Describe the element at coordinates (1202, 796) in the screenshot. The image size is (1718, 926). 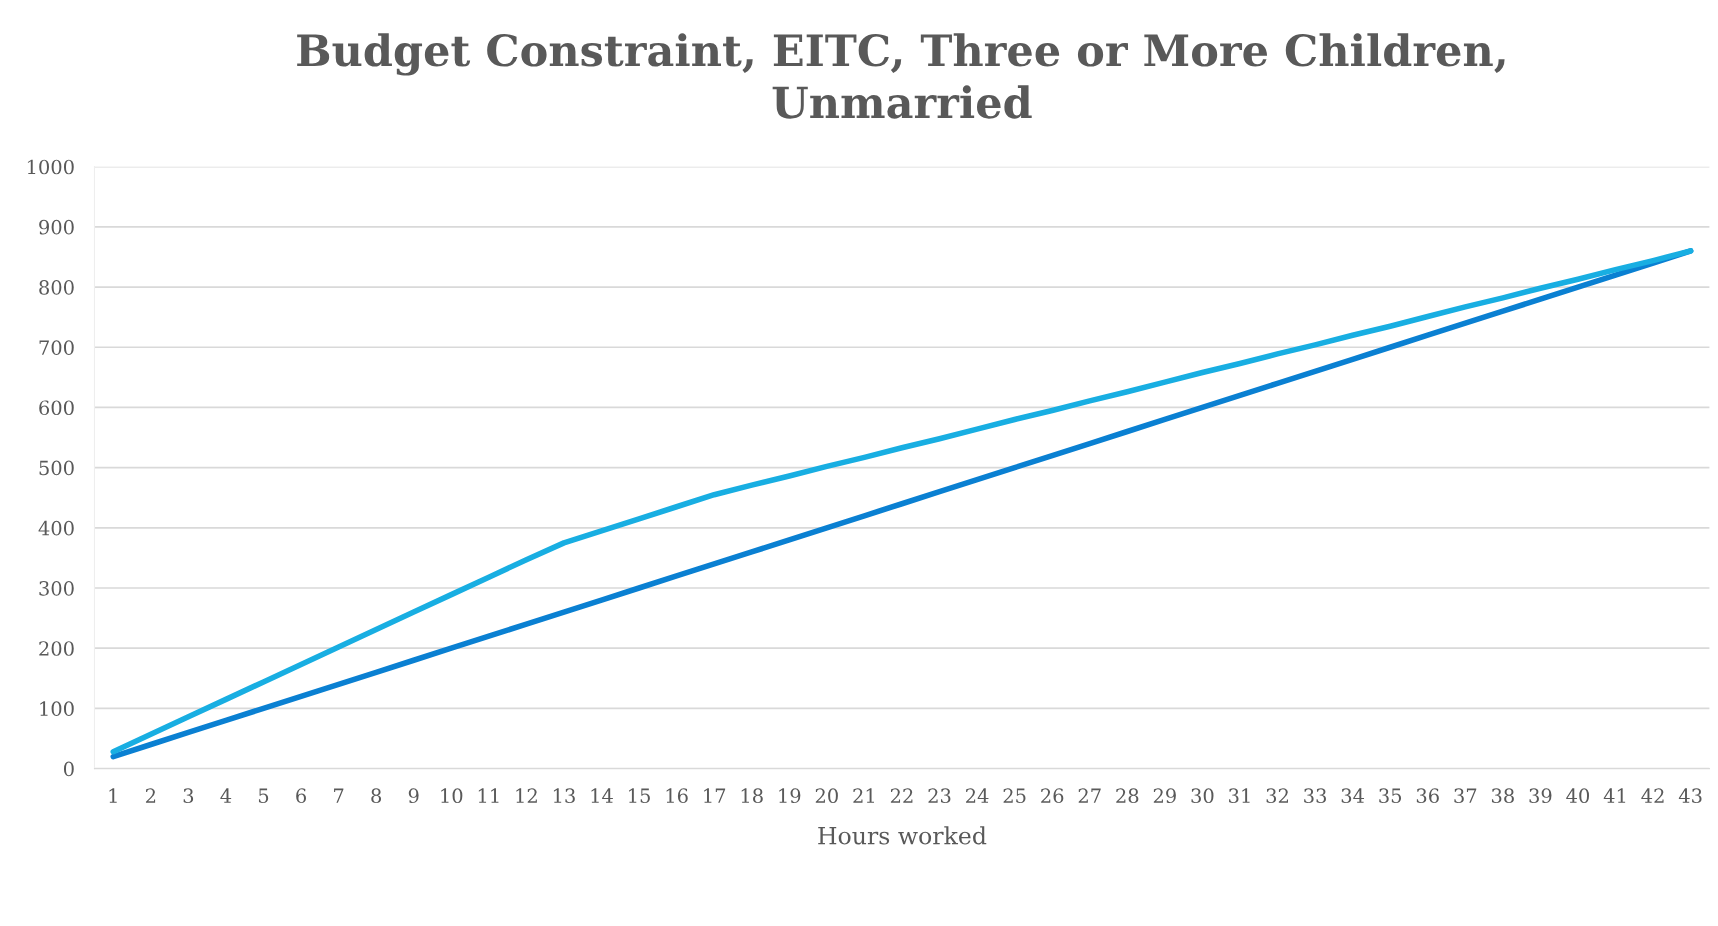
I see `x-tick-label: 30` at that location.